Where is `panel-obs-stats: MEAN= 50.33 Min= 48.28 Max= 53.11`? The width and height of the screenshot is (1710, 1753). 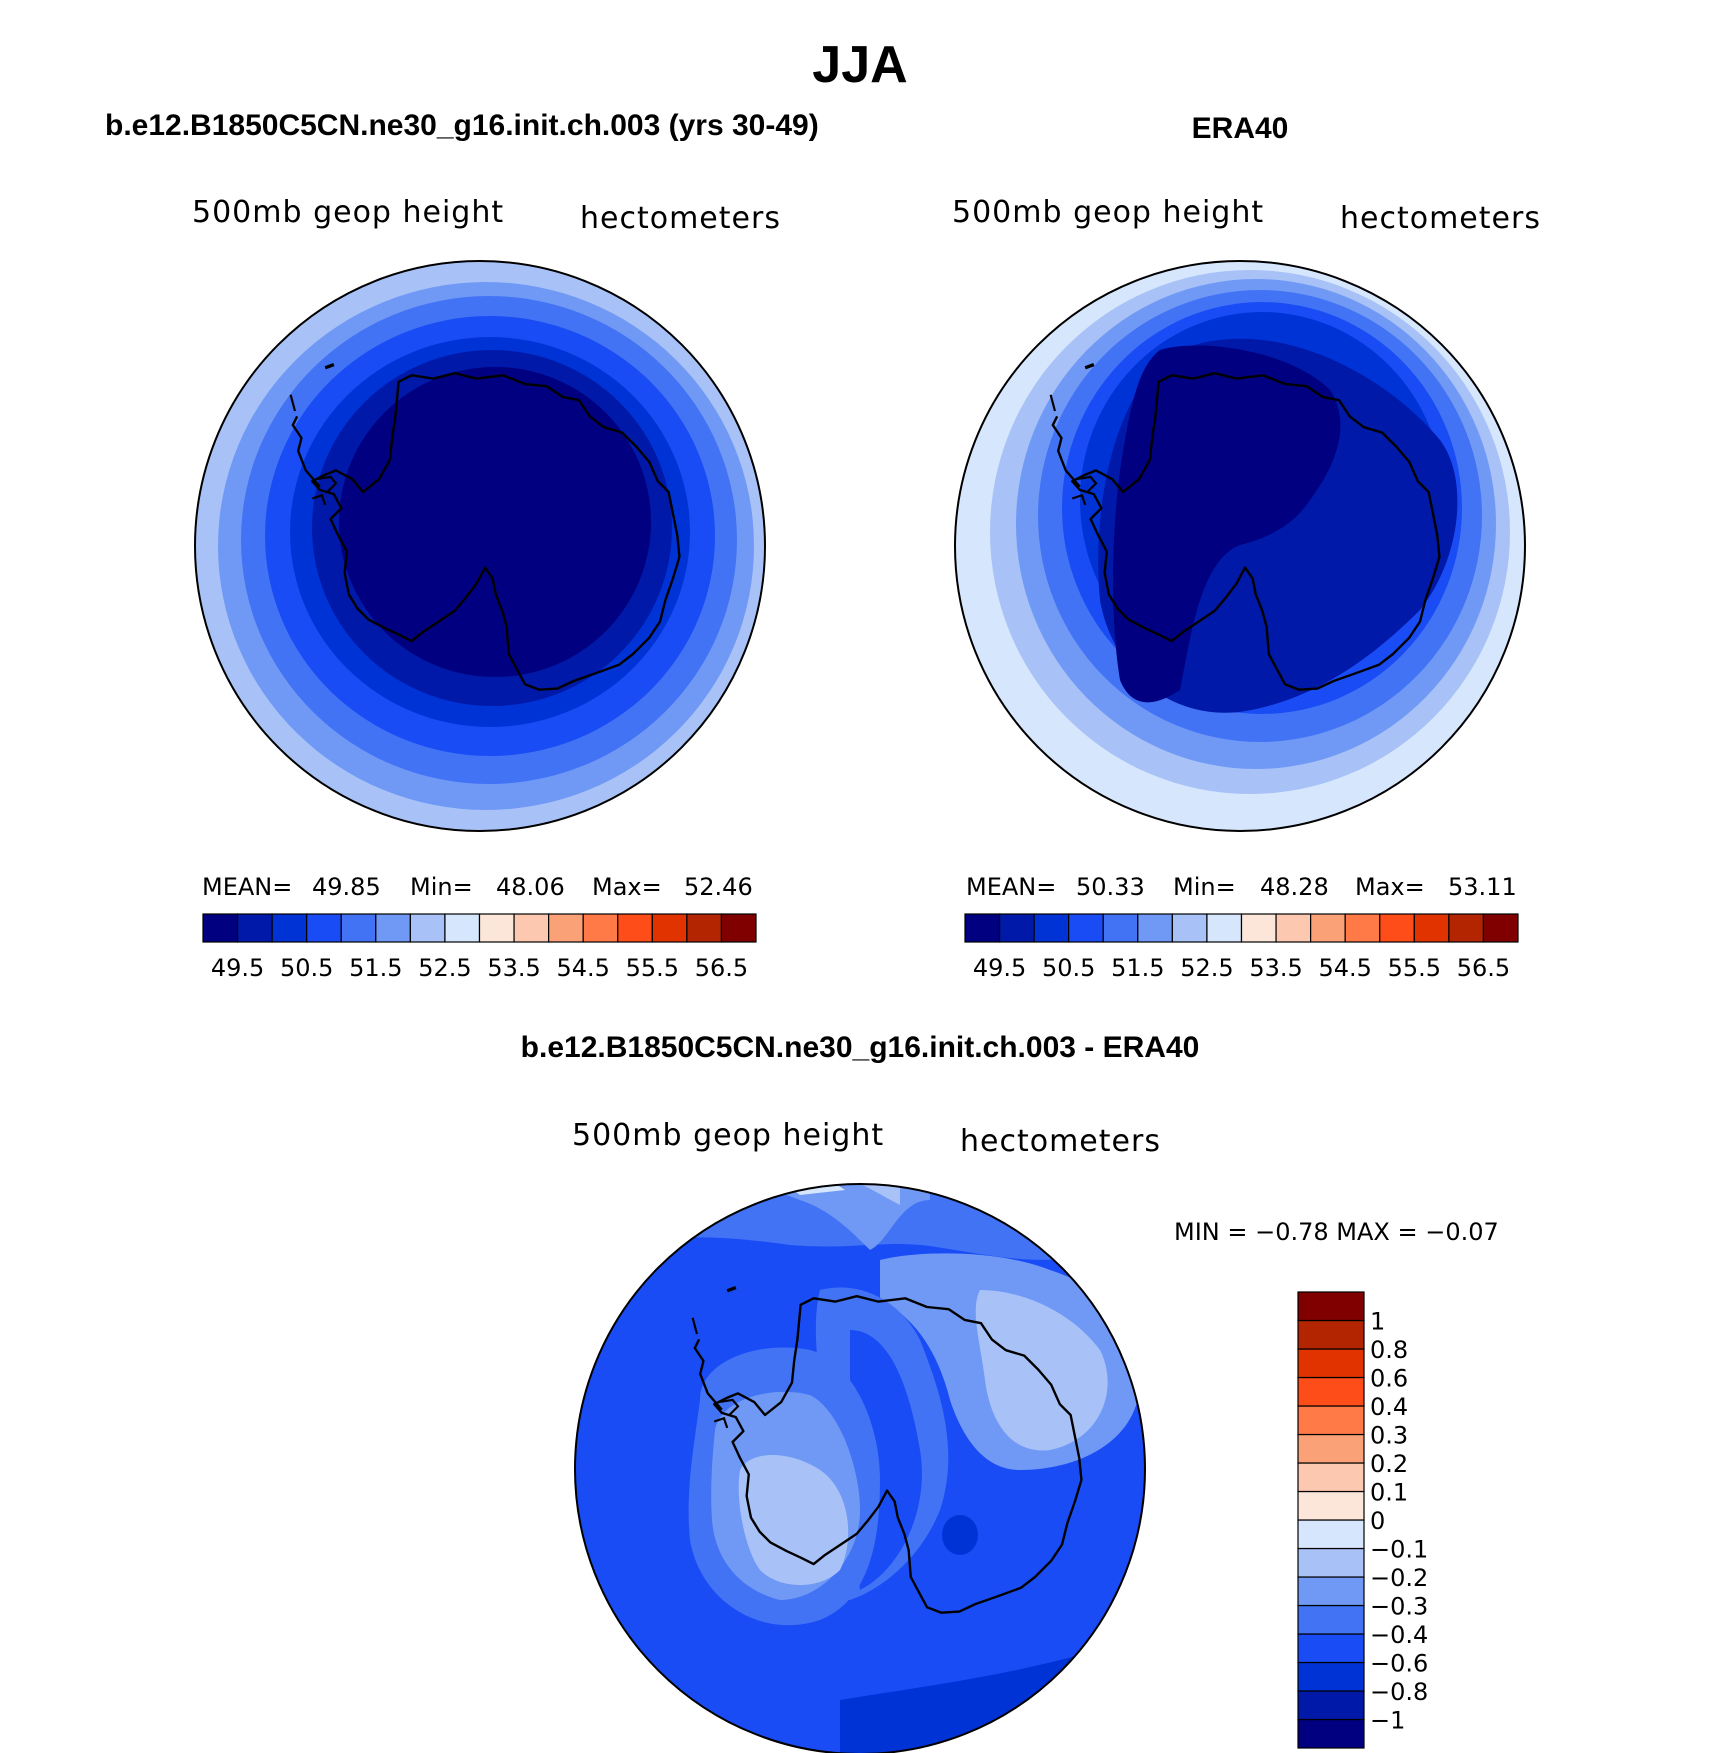 panel-obs-stats: MEAN= 50.33 Min= 48.28 Max= 53.11 is located at coordinates (1241, 887).